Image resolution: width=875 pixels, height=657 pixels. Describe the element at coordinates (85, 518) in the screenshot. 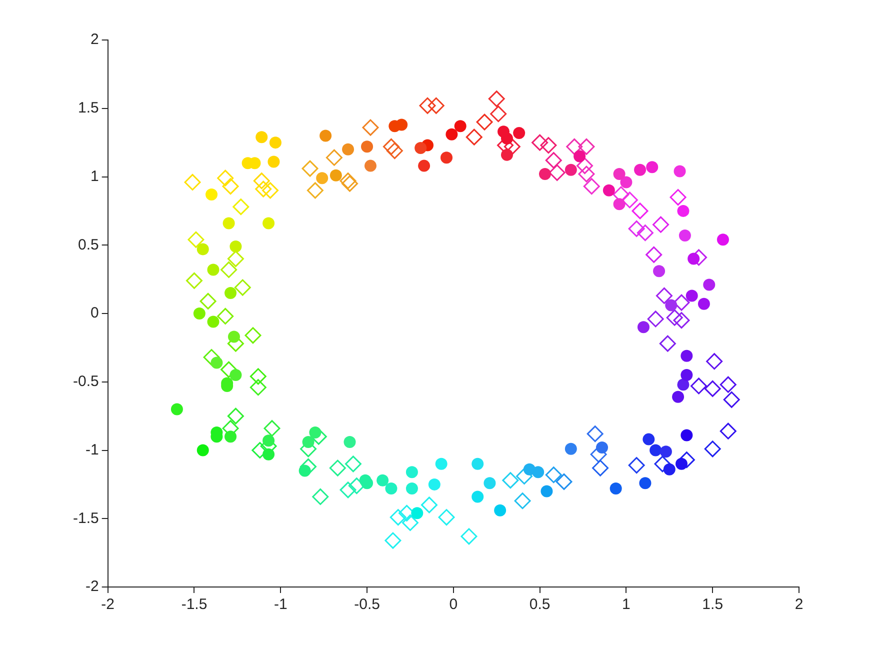

I see `y-tick-label: -1.5` at that location.